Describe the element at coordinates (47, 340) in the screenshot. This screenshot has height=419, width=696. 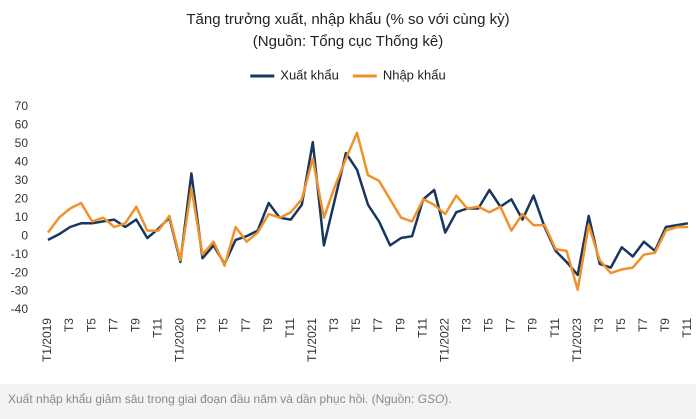
I see `x-tick-label: T1/2019` at that location.